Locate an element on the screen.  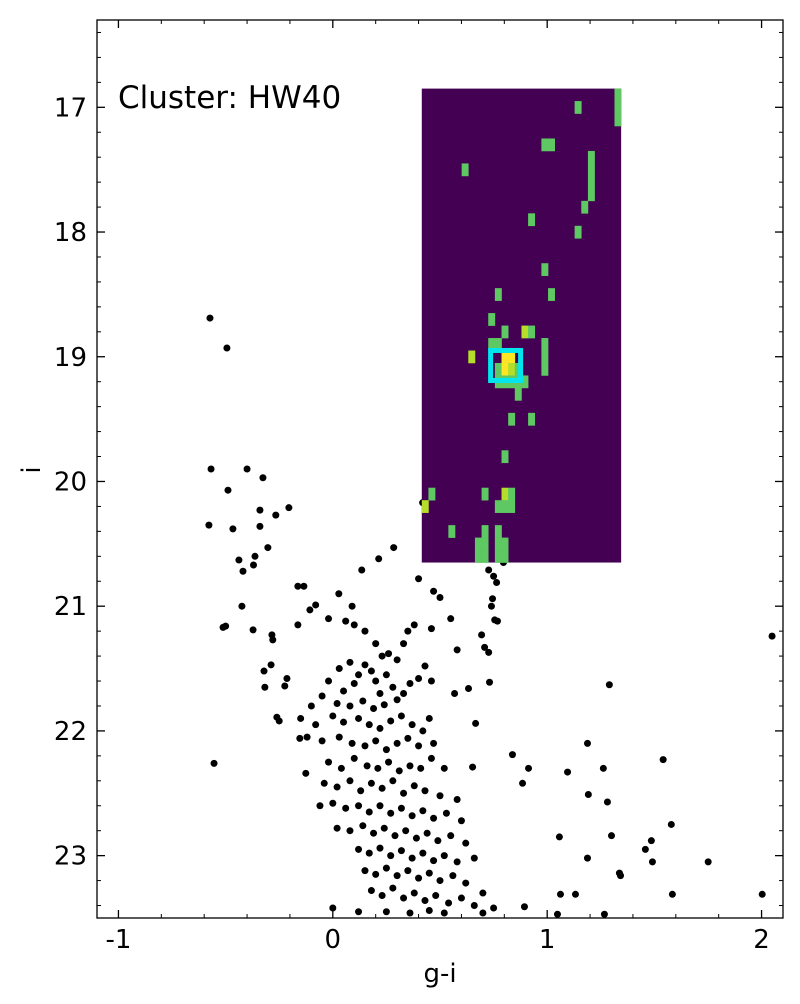
y-tick-label: 18 is located at coordinates (70, 233).